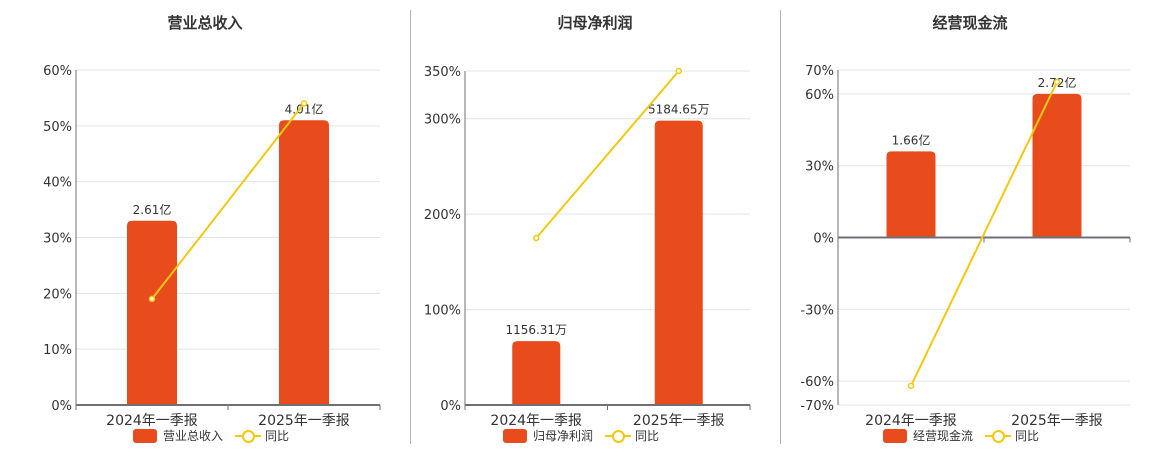 The height and width of the screenshot is (450, 1160). I want to click on bar-legend-label: 营业总收入, so click(193, 436).